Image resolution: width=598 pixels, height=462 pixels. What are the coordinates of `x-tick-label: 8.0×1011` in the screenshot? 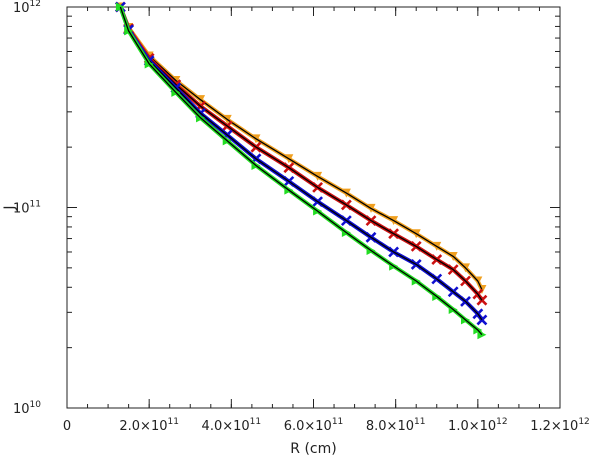 It's located at (396, 425).